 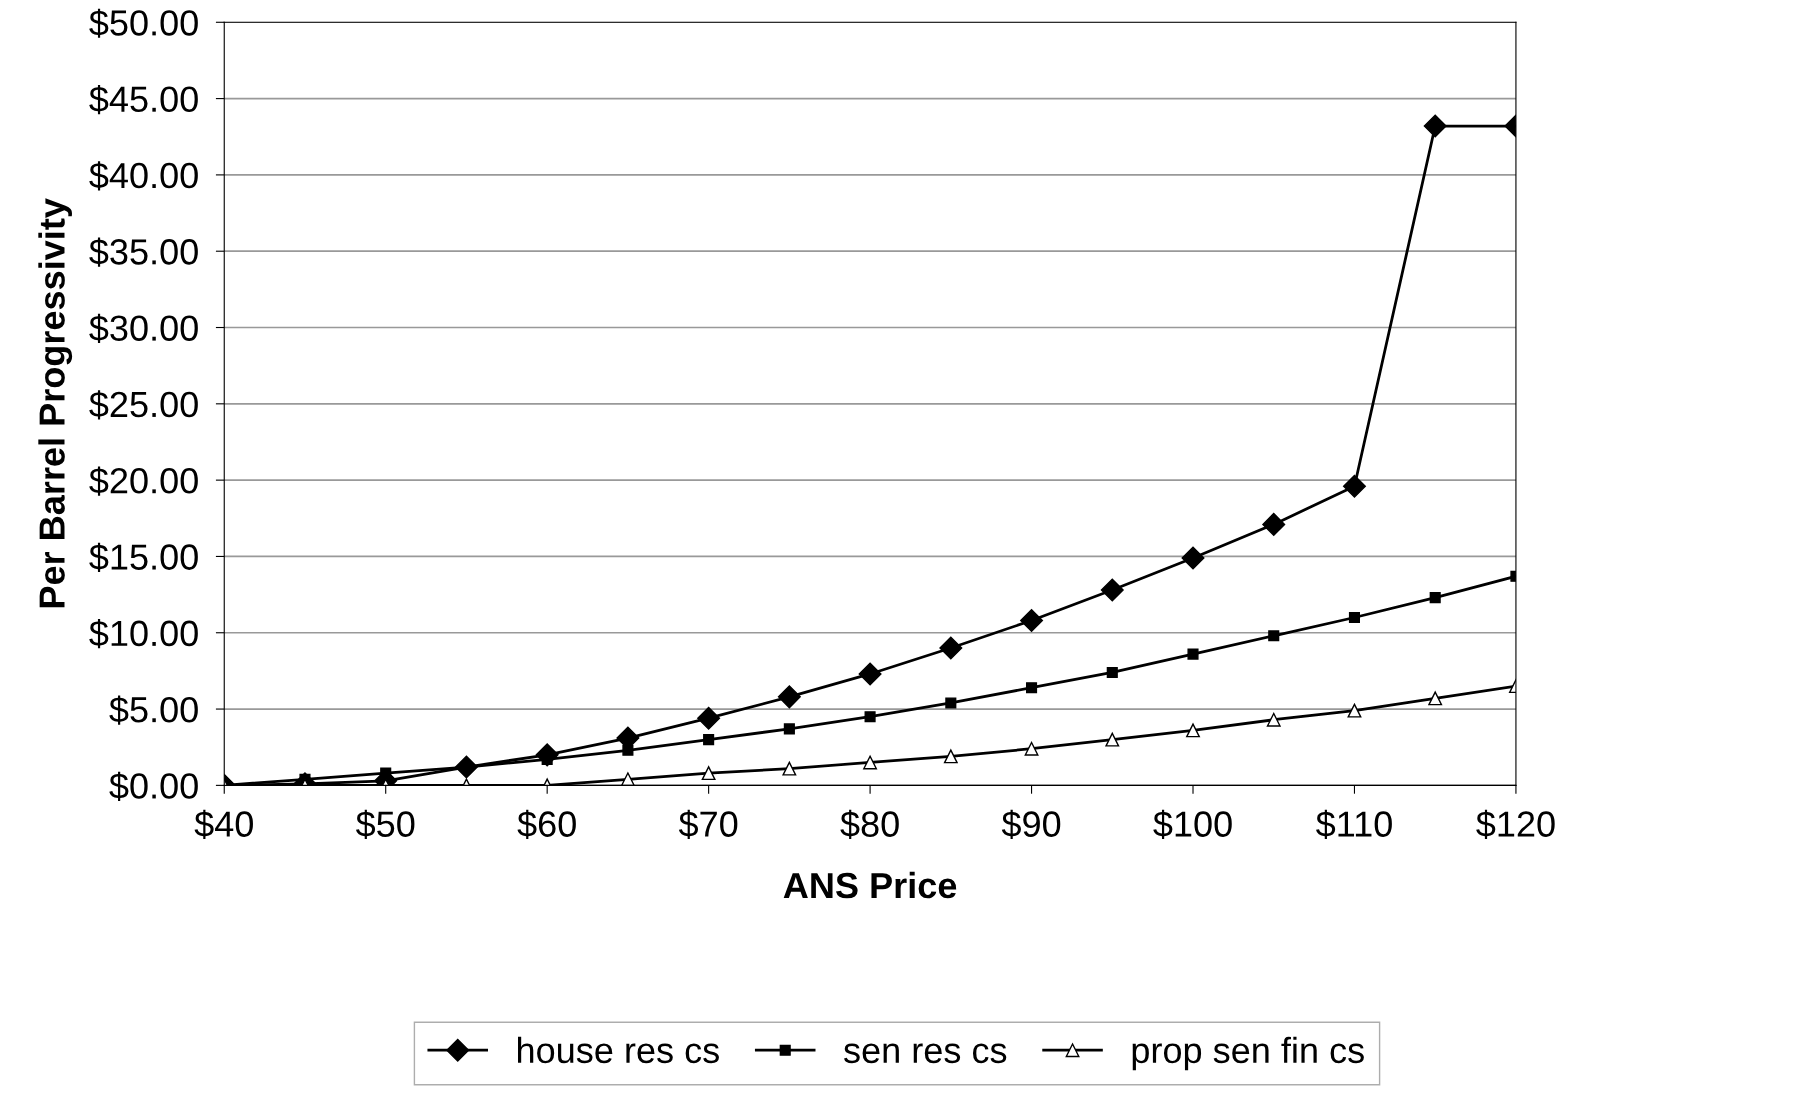 What do you see at coordinates (223, 824) in the screenshot?
I see `x-tick-label: $40` at bounding box center [223, 824].